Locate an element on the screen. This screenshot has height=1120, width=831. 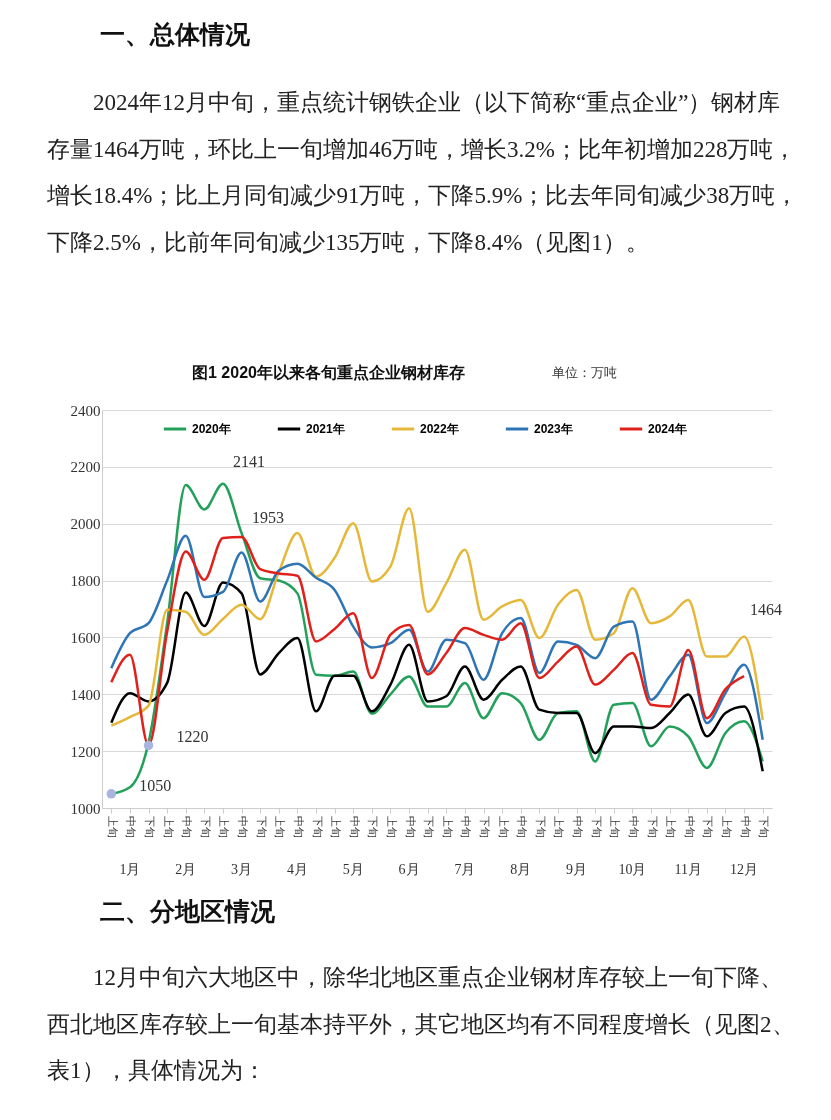
legend-label: 2020年 is located at coordinates (211, 429).